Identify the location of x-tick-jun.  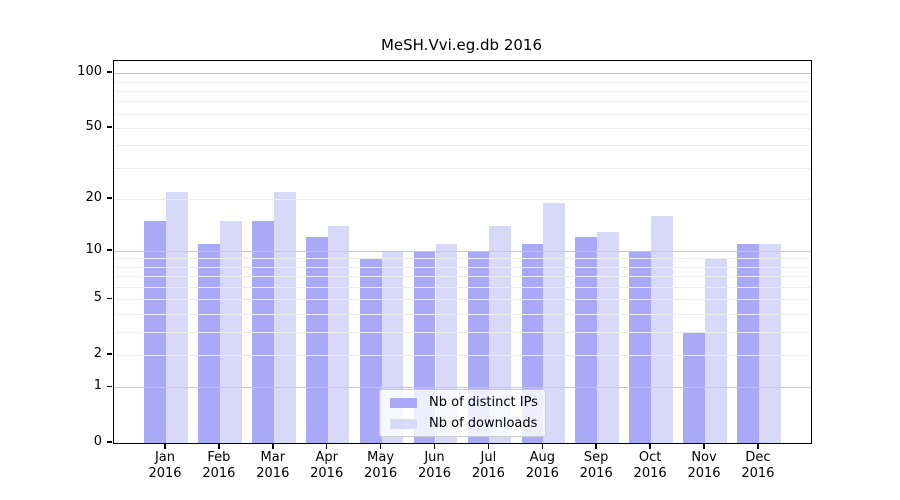
(434, 446).